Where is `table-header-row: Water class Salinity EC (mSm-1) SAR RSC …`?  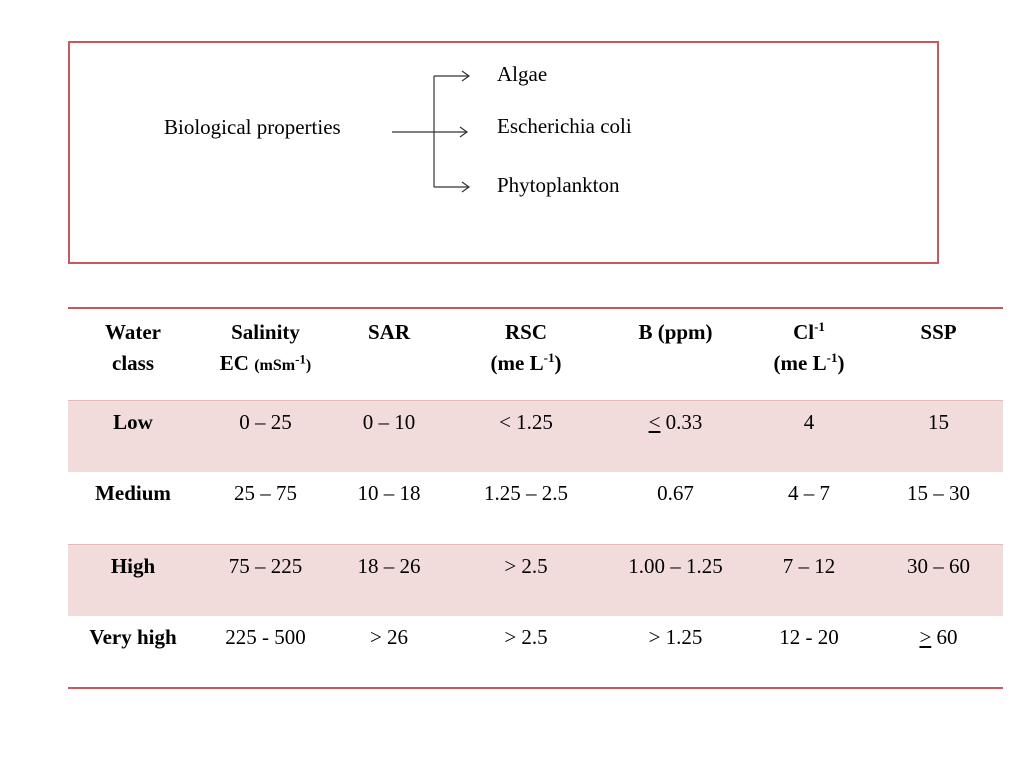
table-header-row: Water class Salinity EC (mSm-1) SAR RSC … is located at coordinates (535, 354).